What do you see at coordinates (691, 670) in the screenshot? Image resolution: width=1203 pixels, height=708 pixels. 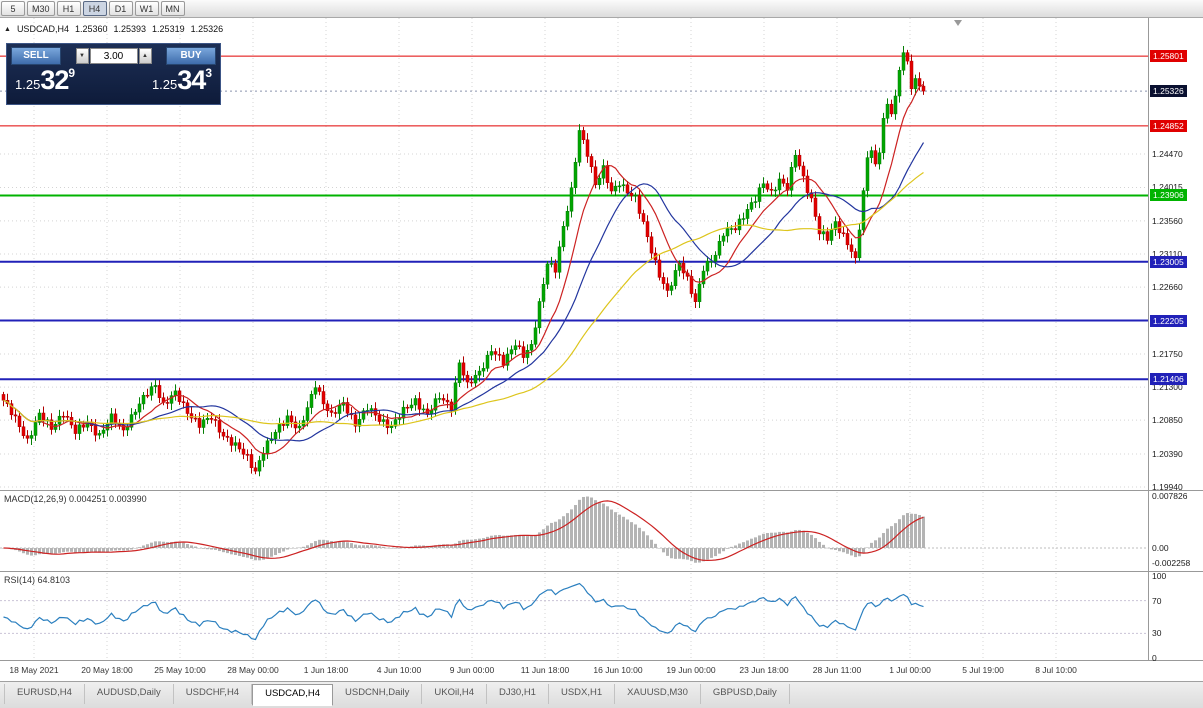 I see `time-axis-label: 19 Jun 00:00` at bounding box center [691, 670].